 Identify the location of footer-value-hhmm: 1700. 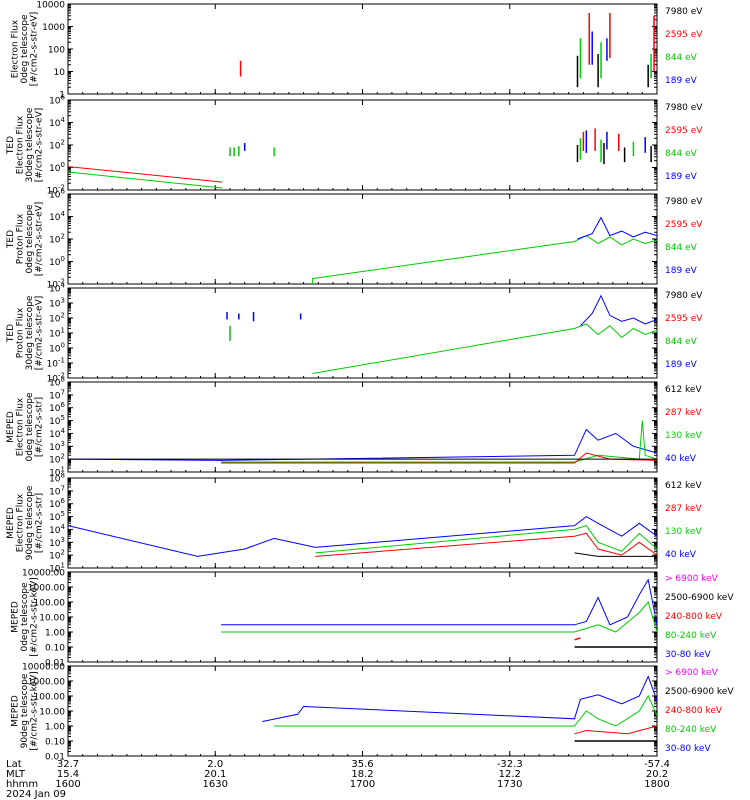
(362, 784).